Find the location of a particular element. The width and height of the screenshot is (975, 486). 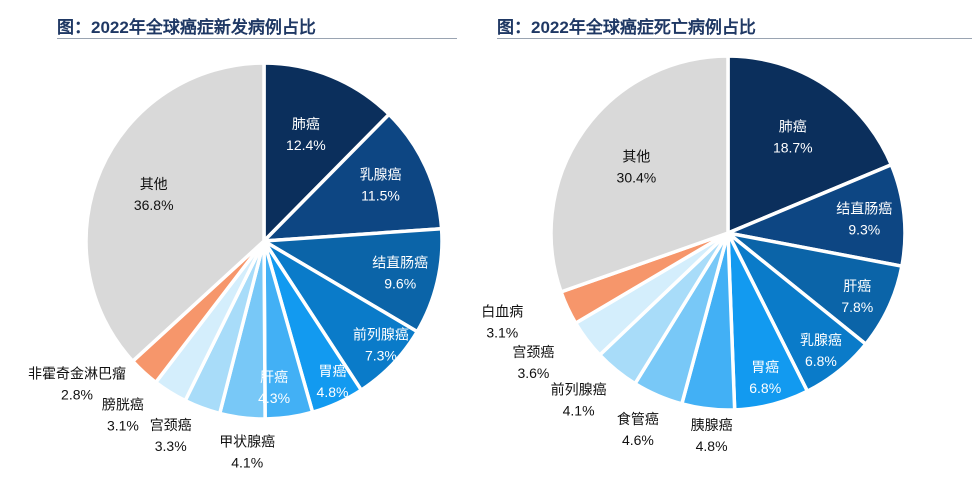

chart-title: 图：2022年全球癌症新发病例占比 is located at coordinates (186, 27).